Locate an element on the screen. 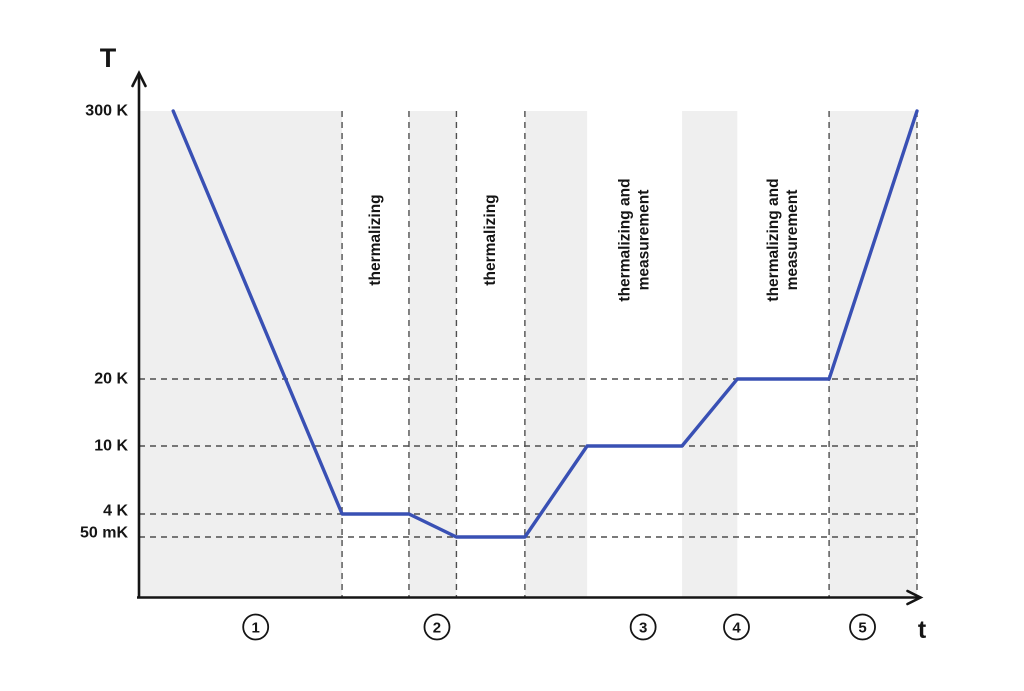  y-tick-label: 4 K is located at coordinates (115, 511).